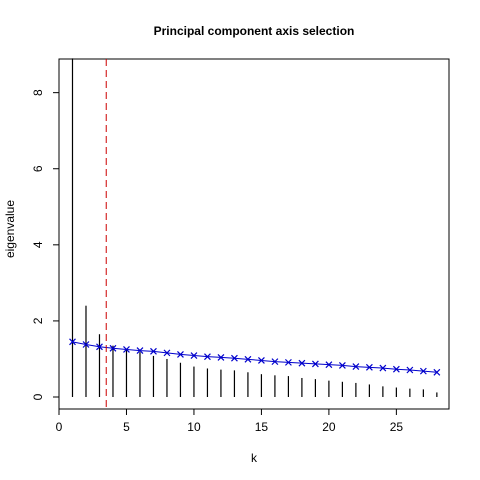 Image resolution: width=480 pixels, height=480 pixels. Describe the element at coordinates (10, 229) in the screenshot. I see `y-axis-label: eigenvalue` at that location.